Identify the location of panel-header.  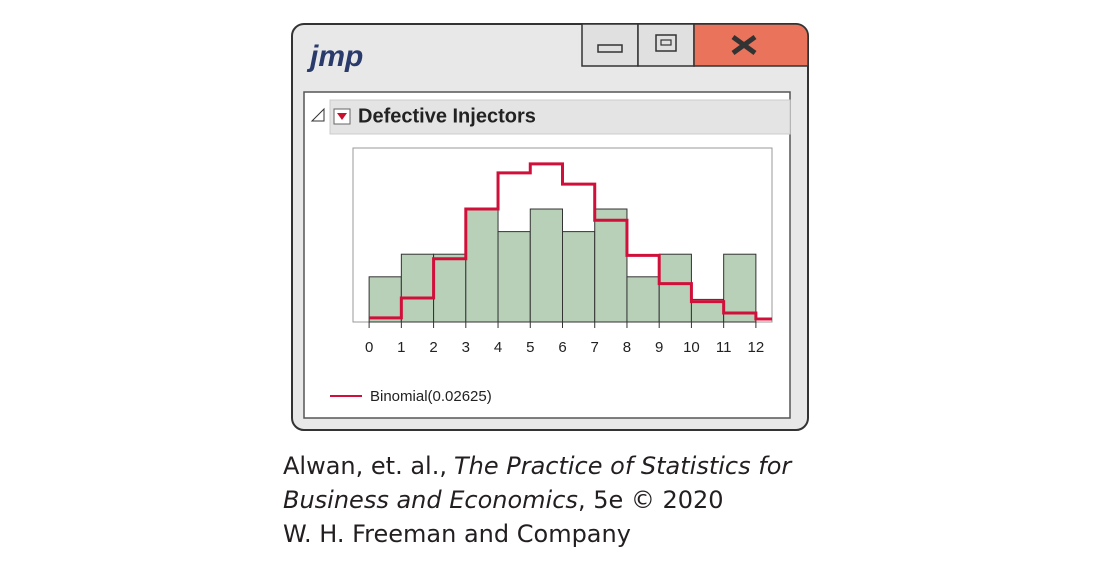
(560, 117).